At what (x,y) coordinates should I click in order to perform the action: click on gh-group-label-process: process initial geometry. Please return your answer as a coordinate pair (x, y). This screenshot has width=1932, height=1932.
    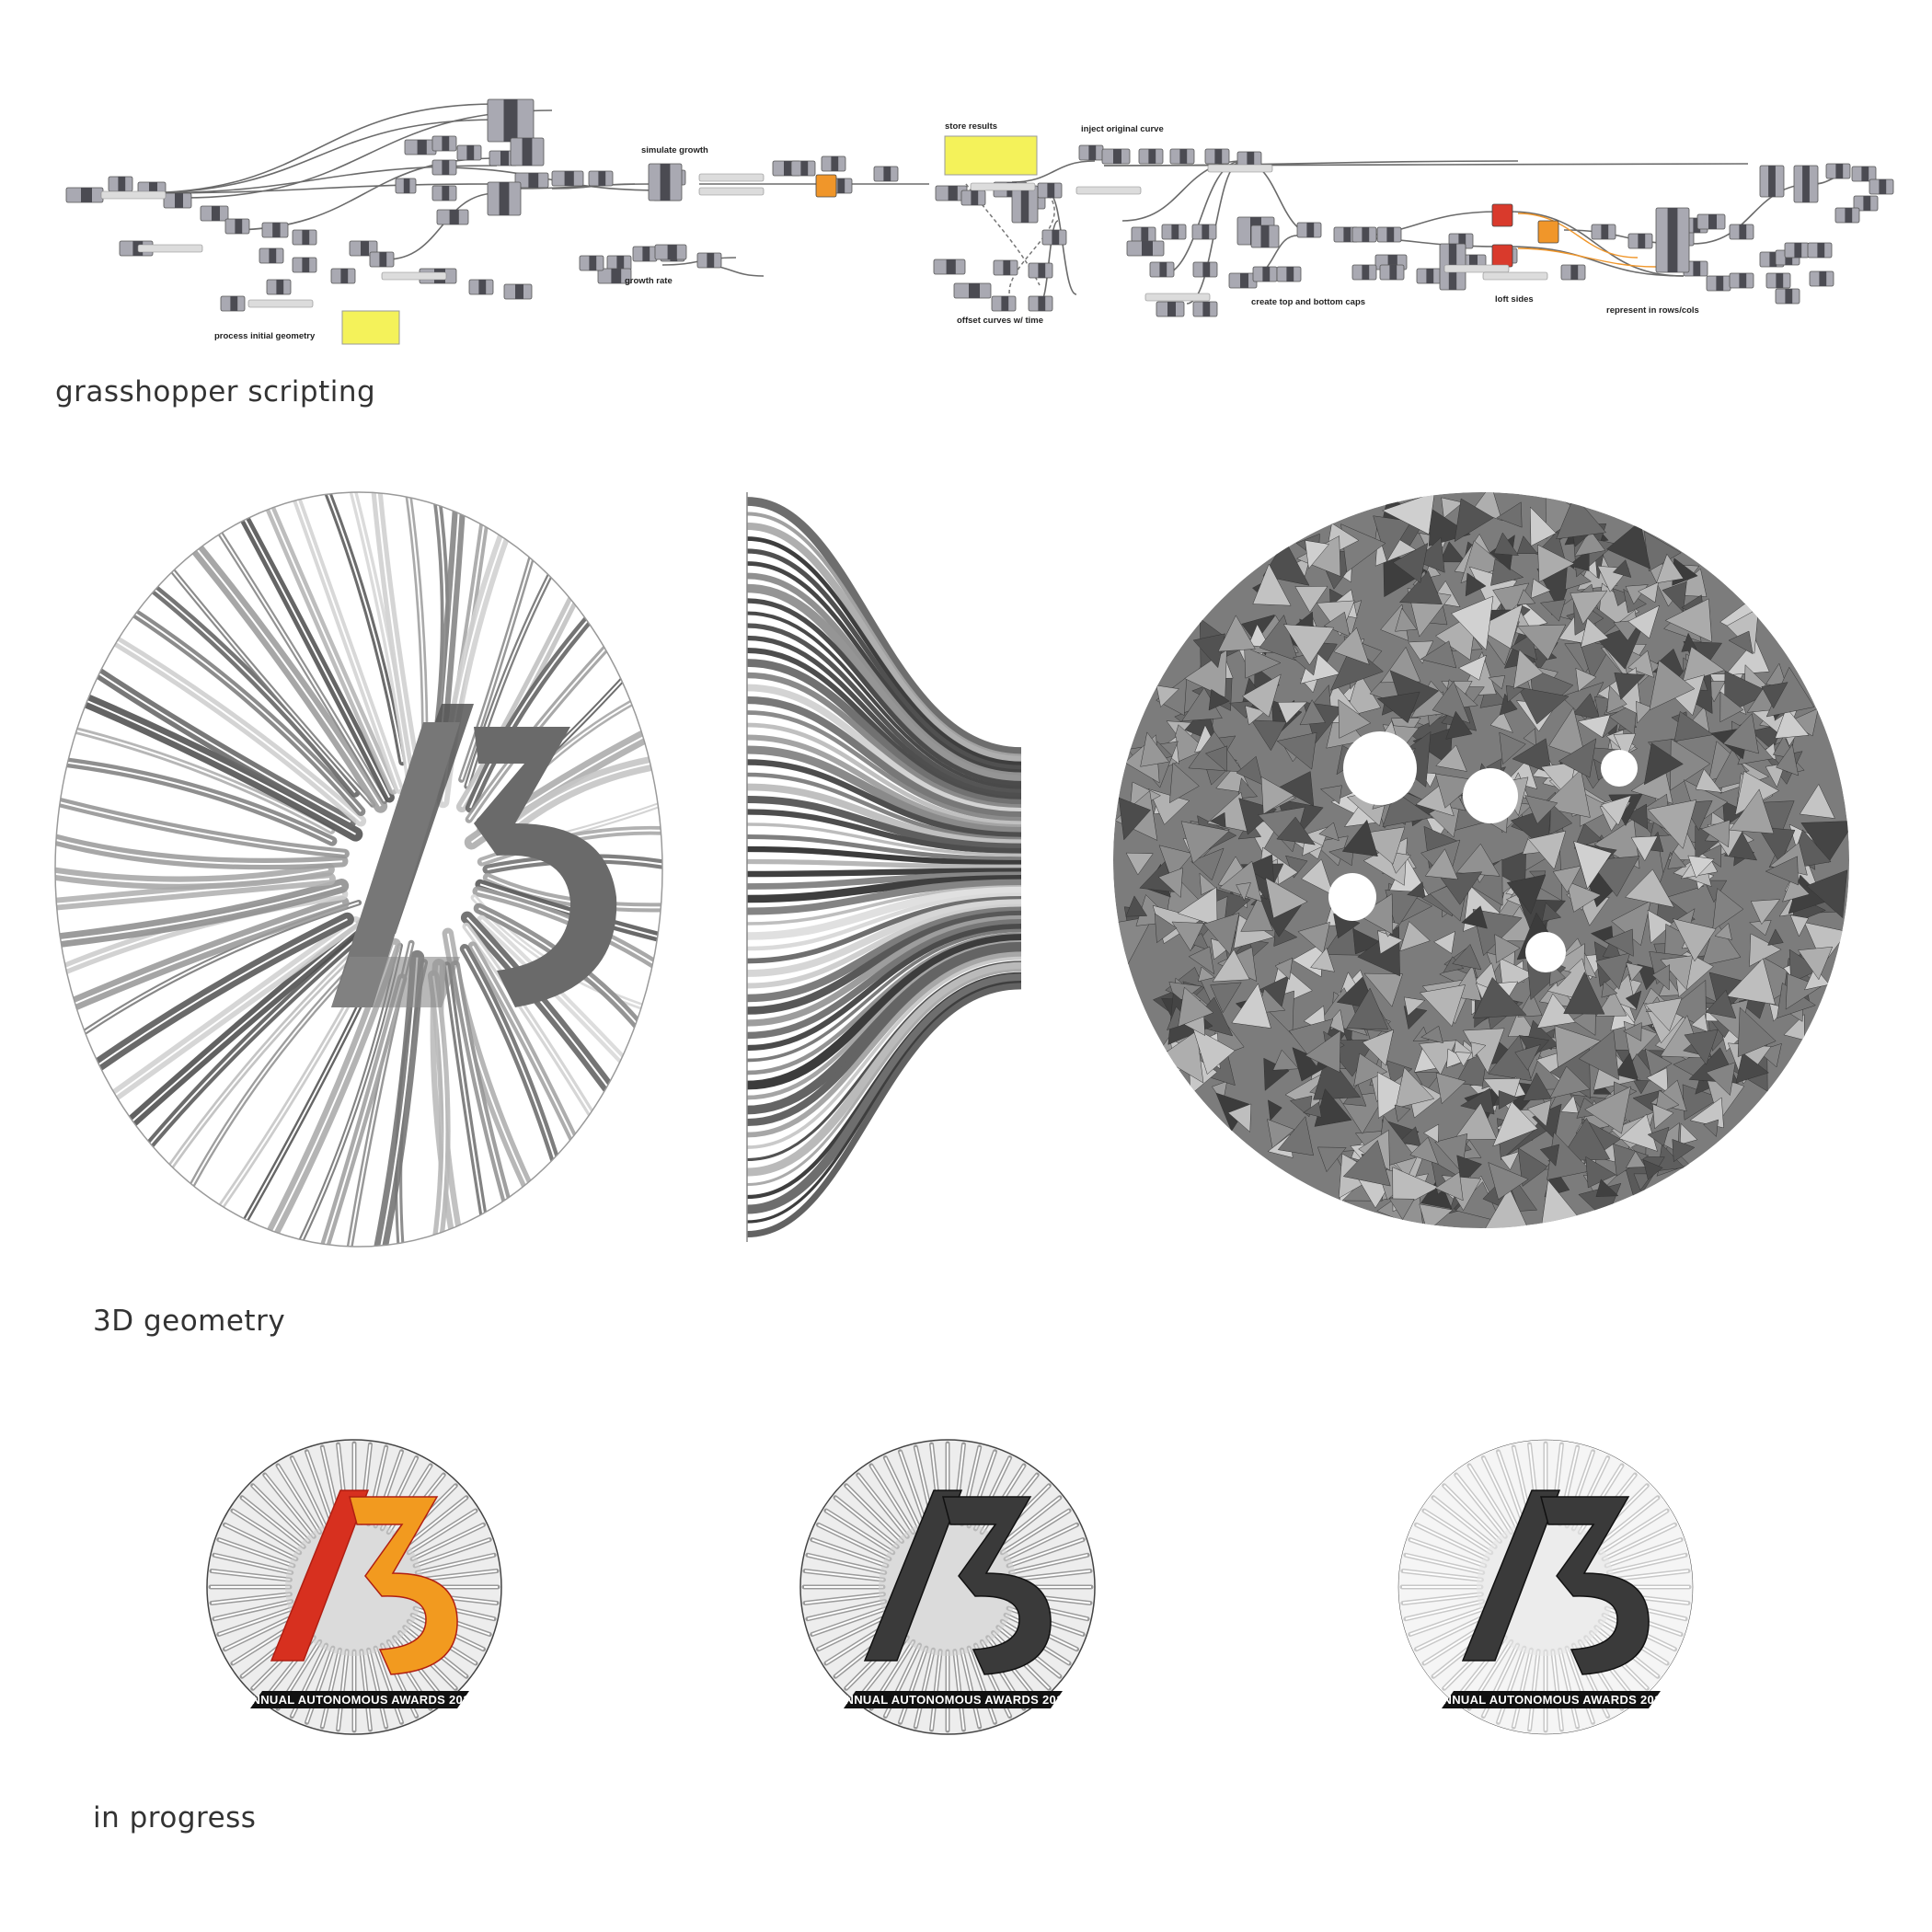
    Looking at the image, I should click on (265, 336).